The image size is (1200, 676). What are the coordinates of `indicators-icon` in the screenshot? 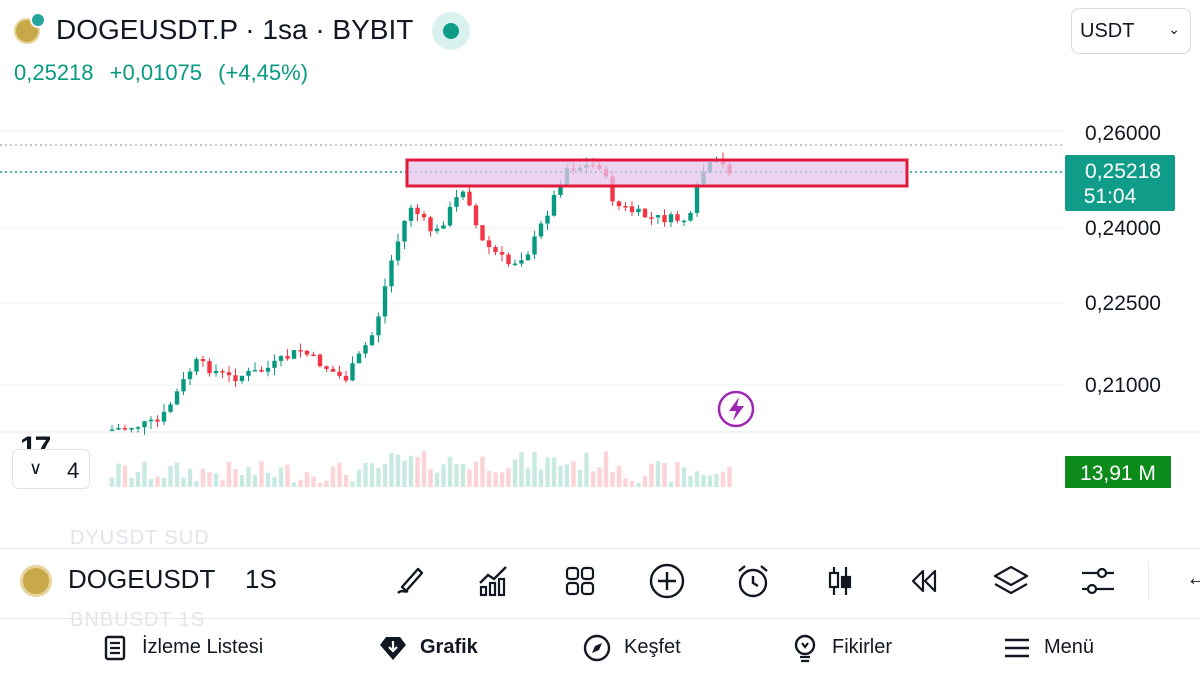 It's located at (494, 581).